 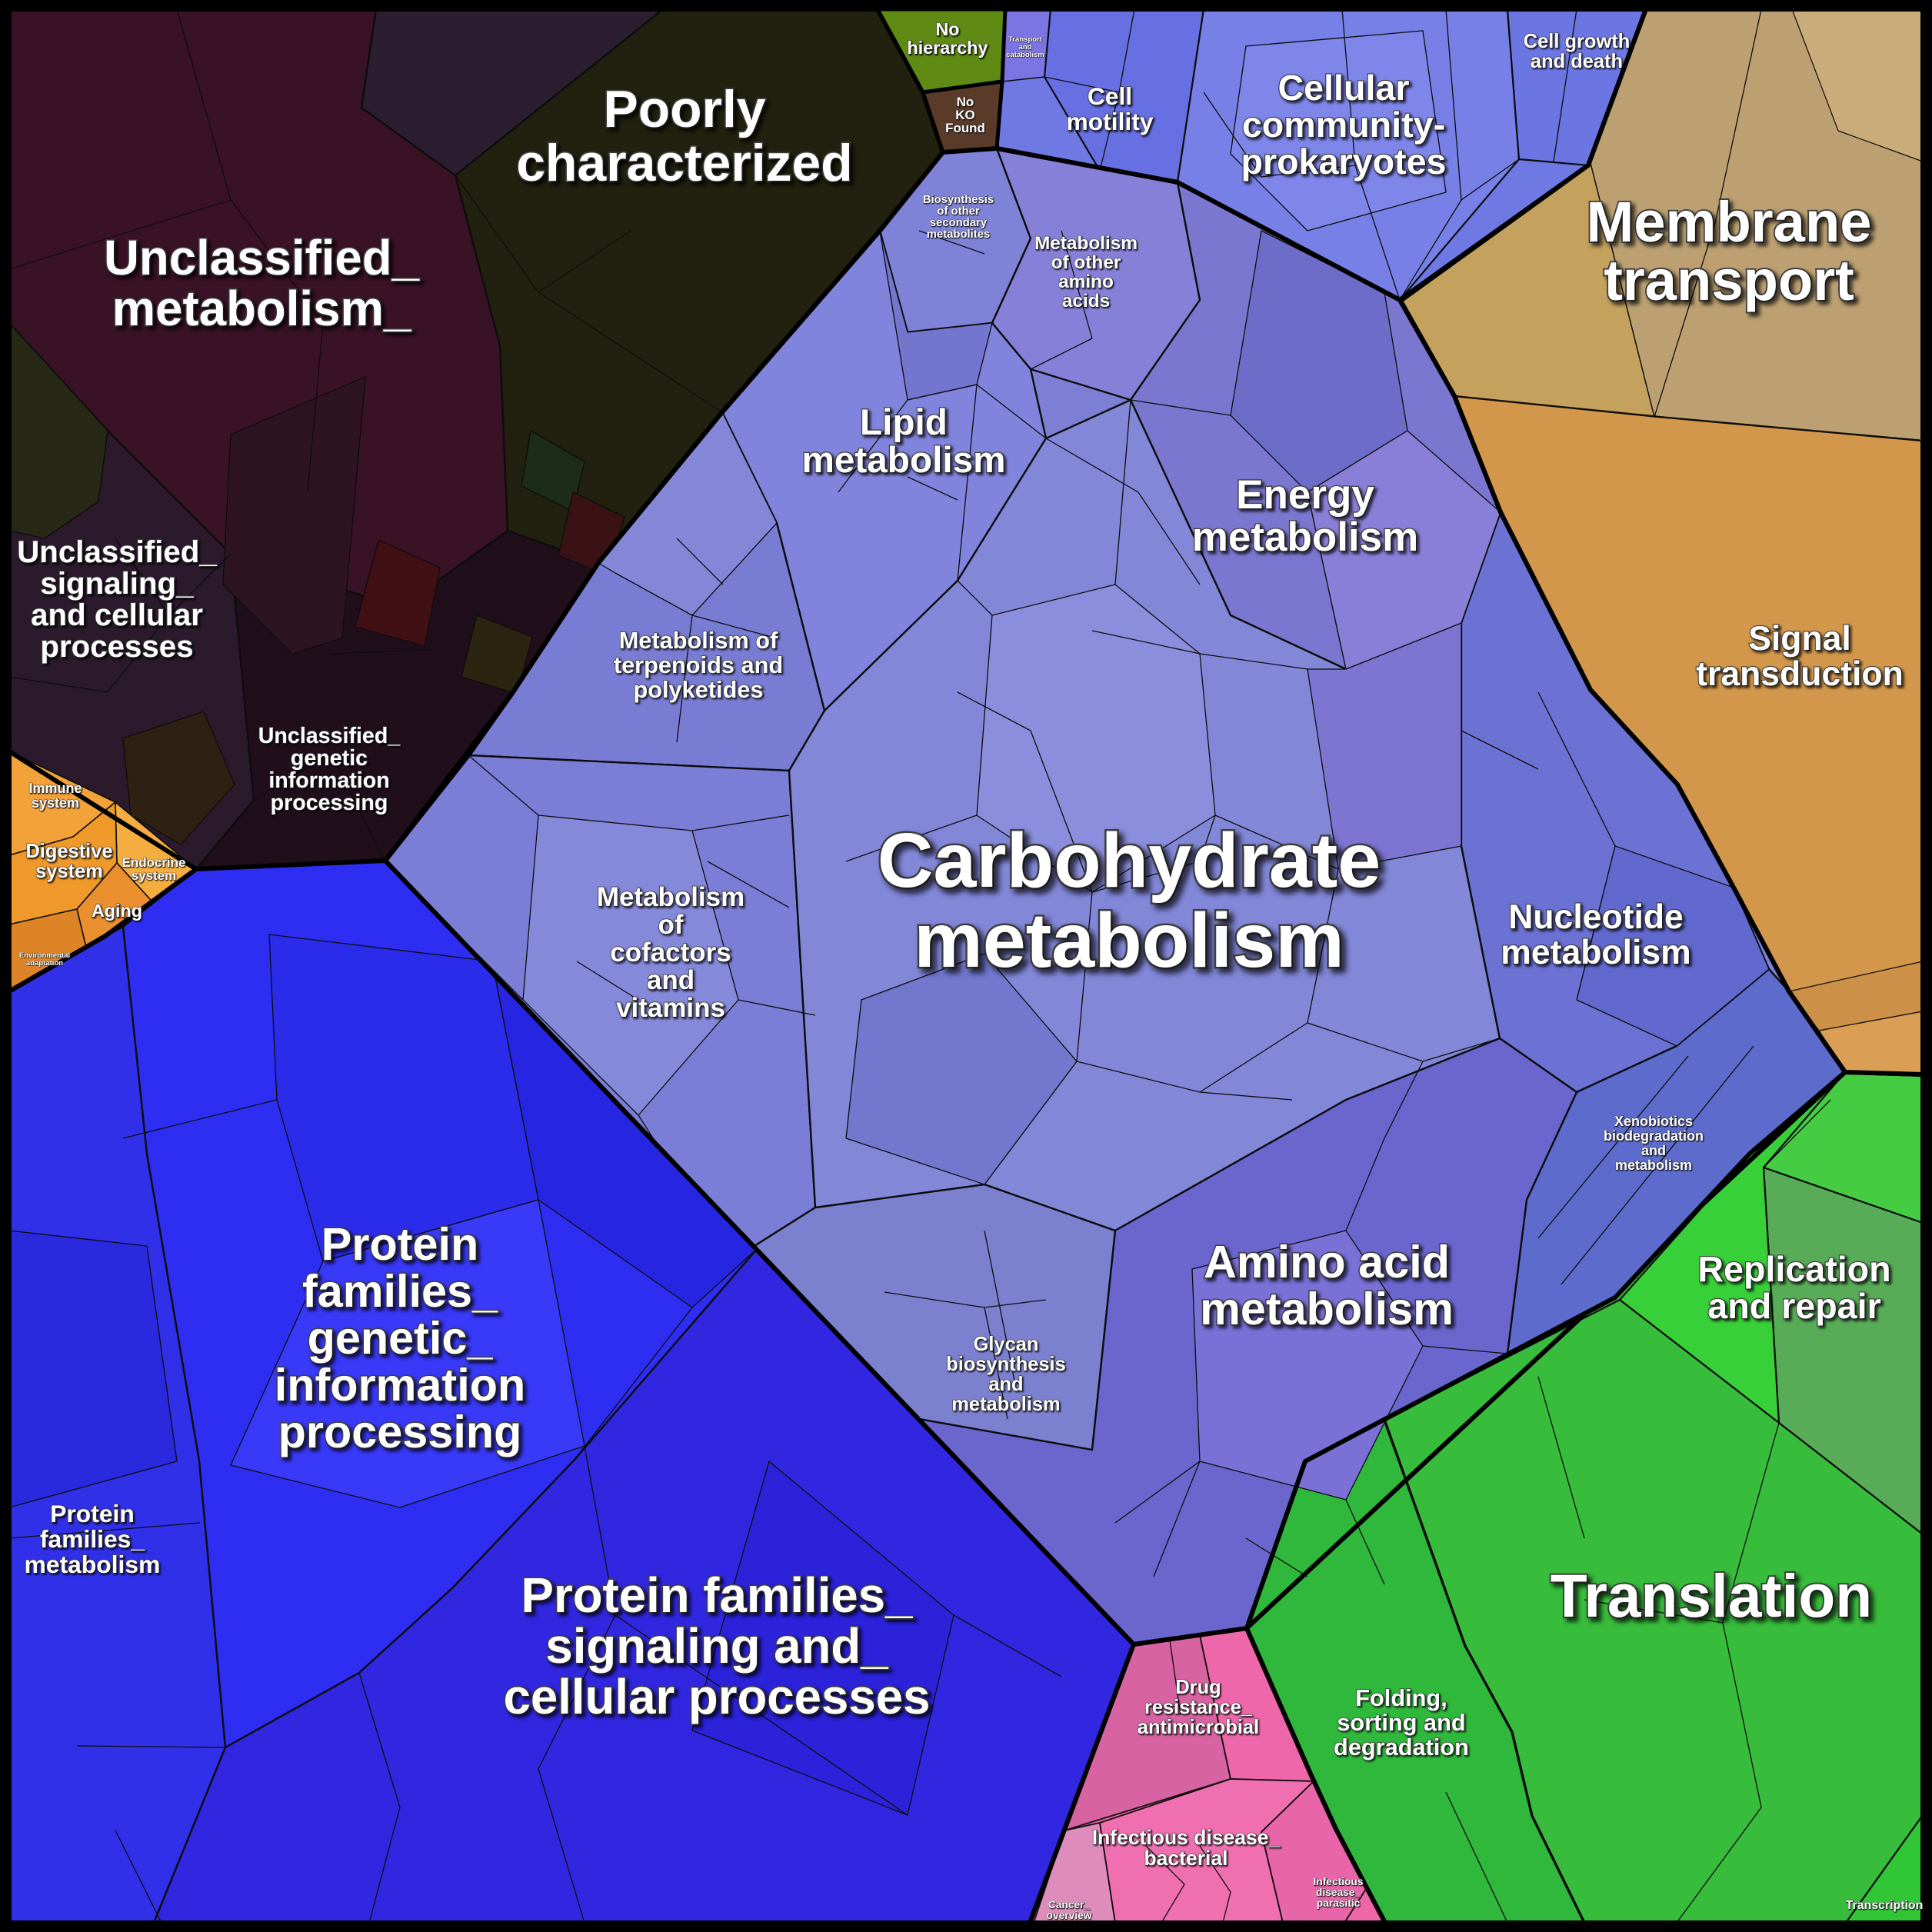 I want to click on svg-text: Transcription, so click(x=1885, y=1905).